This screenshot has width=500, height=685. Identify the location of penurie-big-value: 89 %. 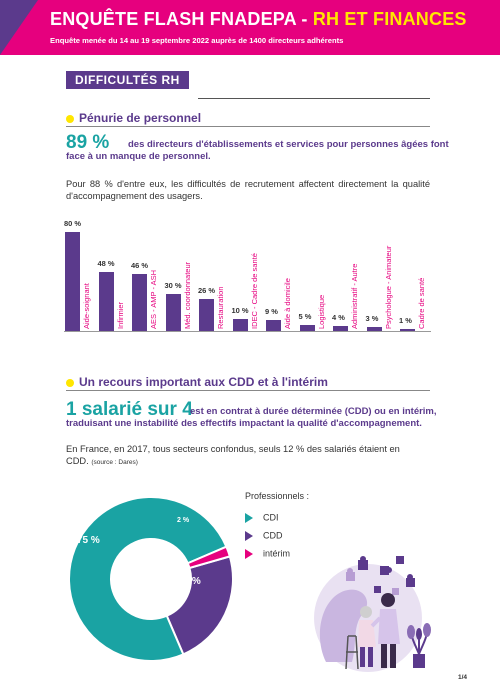
(88, 142).